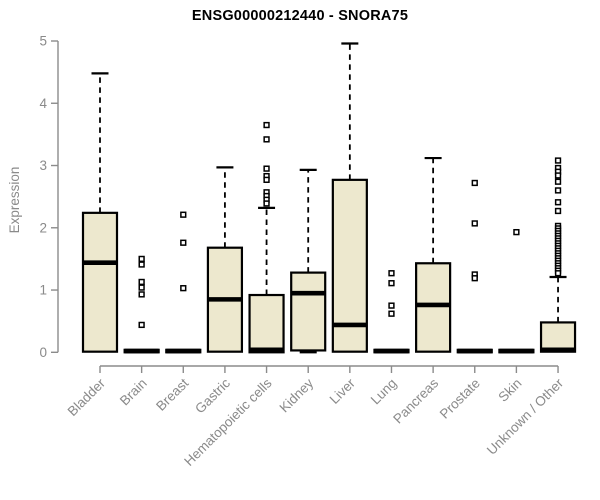  What do you see at coordinates (433, 307) in the screenshot?
I see `box-pancreas` at bounding box center [433, 307].